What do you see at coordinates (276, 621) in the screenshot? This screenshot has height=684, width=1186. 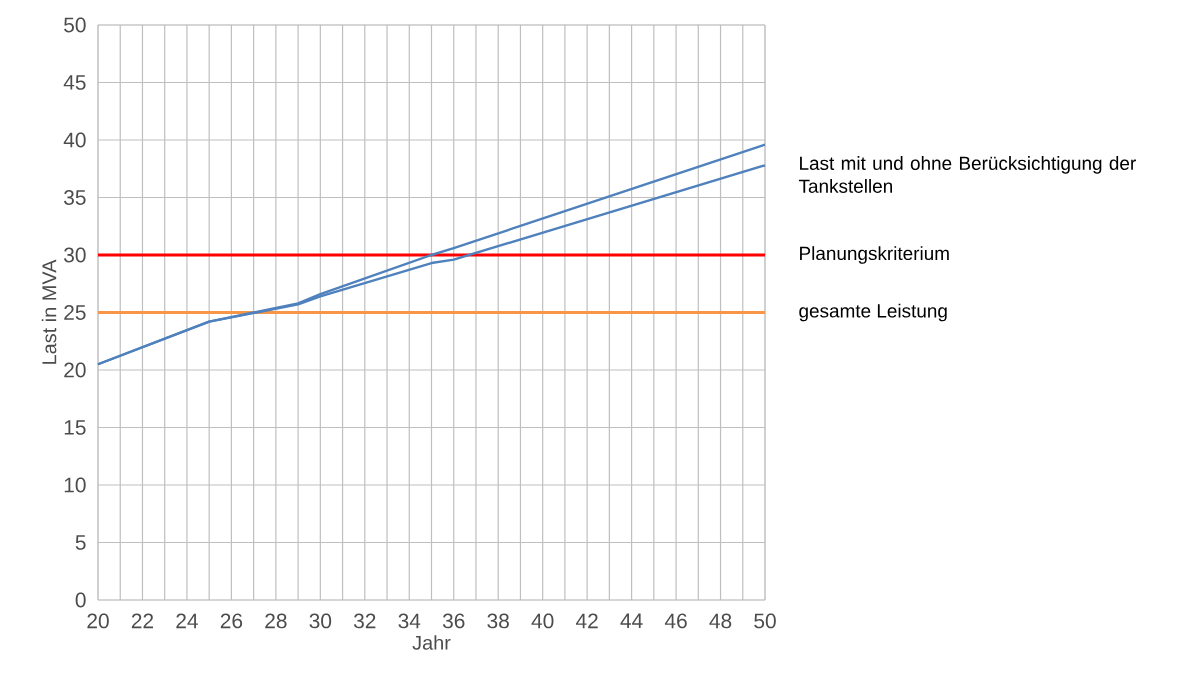 I see `x-tick-label: 28` at bounding box center [276, 621].